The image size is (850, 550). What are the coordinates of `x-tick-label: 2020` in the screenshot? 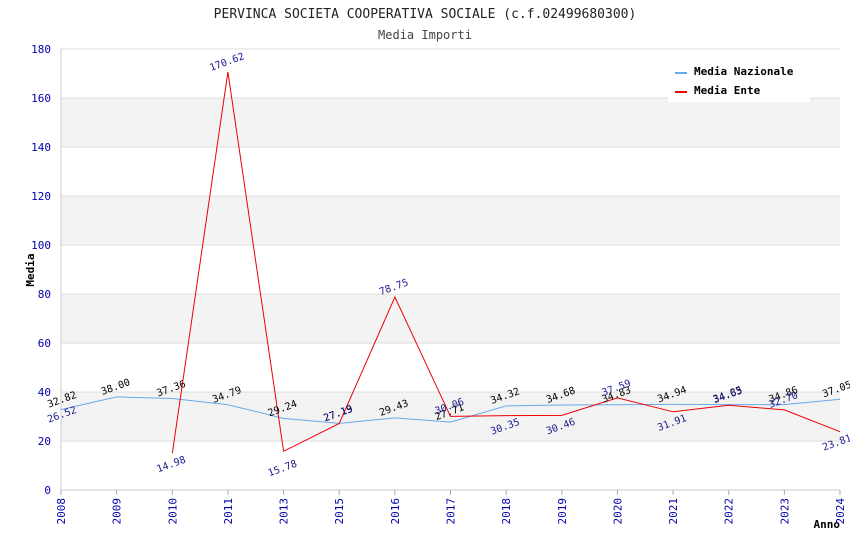 It's located at (617, 511).